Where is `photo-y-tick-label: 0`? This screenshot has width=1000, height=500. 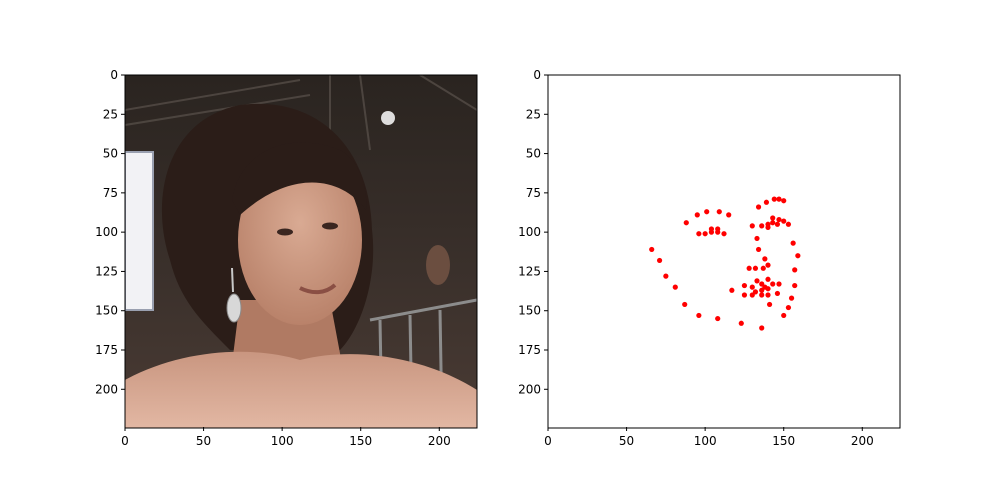
photo-y-tick-label: 0 is located at coordinates (114, 75).